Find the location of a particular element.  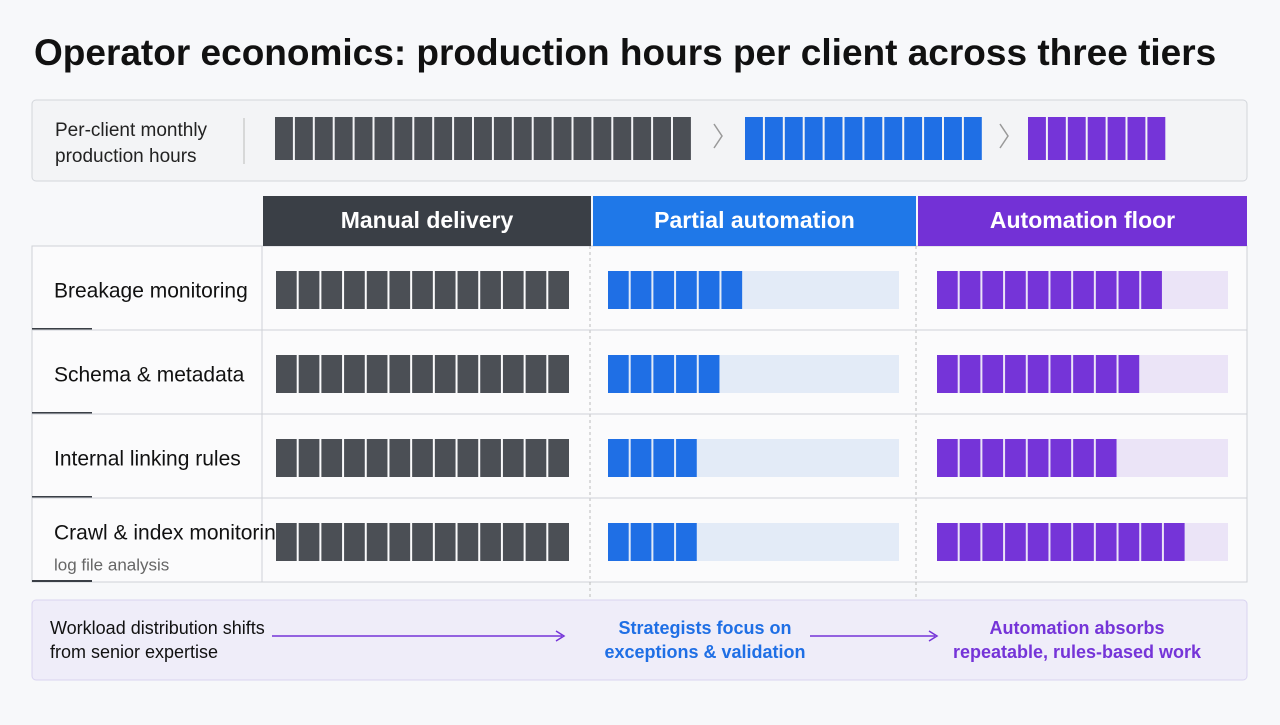

summary-label: production hours is located at coordinates (126, 156).